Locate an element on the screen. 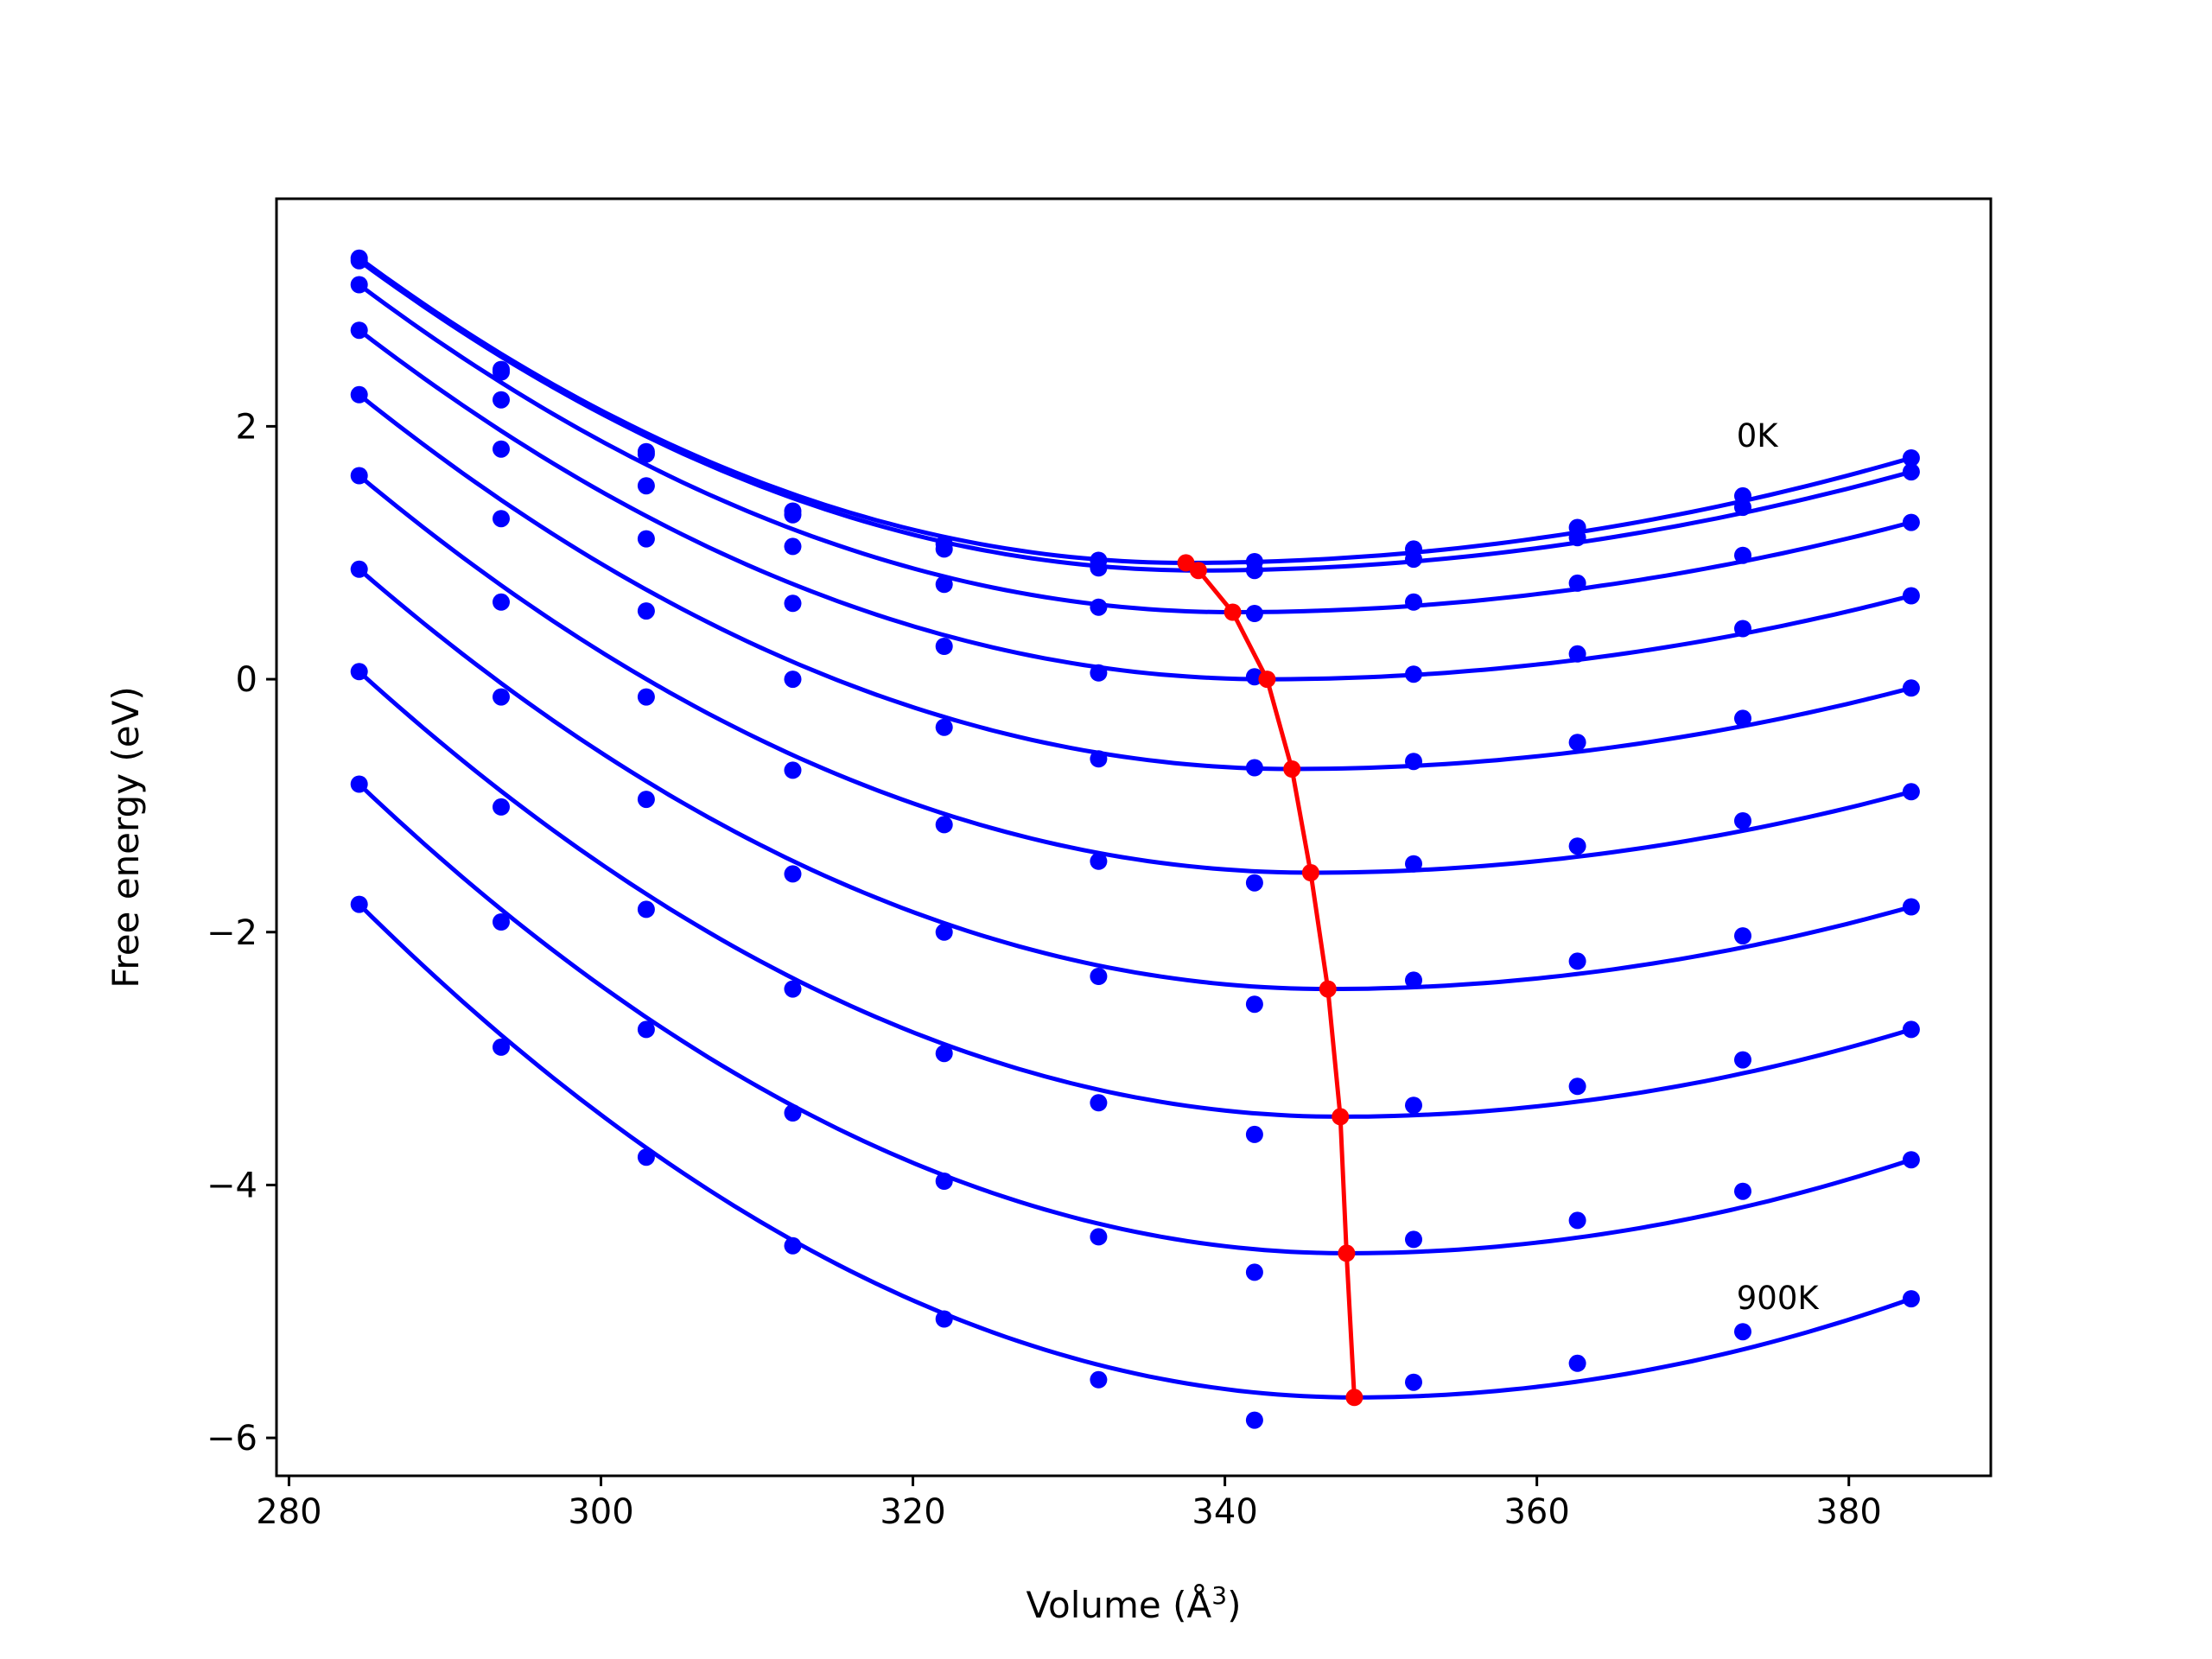  x-tick-label-340: 340 is located at coordinates (1224, 1512).